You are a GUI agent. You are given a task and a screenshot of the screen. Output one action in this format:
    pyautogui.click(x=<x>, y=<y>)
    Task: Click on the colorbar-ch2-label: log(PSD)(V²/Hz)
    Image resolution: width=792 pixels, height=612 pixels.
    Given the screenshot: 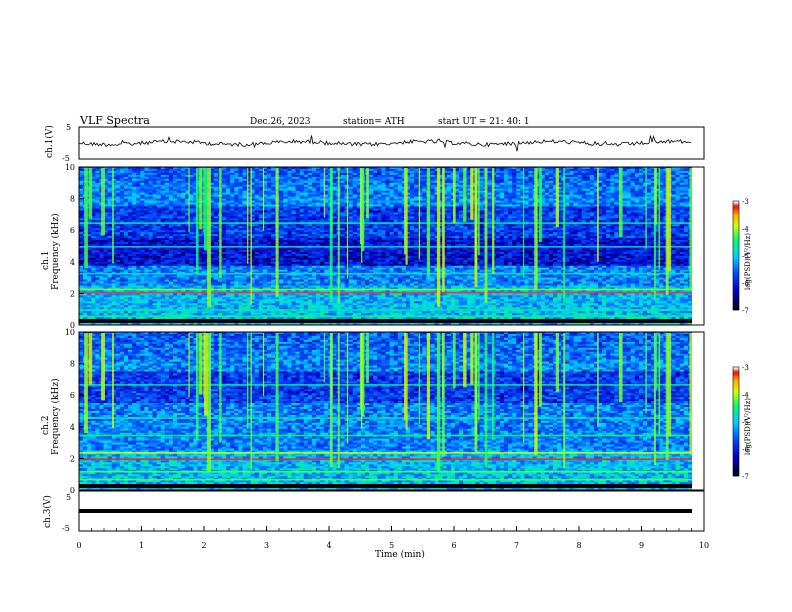 What is the action you would take?
    pyautogui.click(x=748, y=426)
    